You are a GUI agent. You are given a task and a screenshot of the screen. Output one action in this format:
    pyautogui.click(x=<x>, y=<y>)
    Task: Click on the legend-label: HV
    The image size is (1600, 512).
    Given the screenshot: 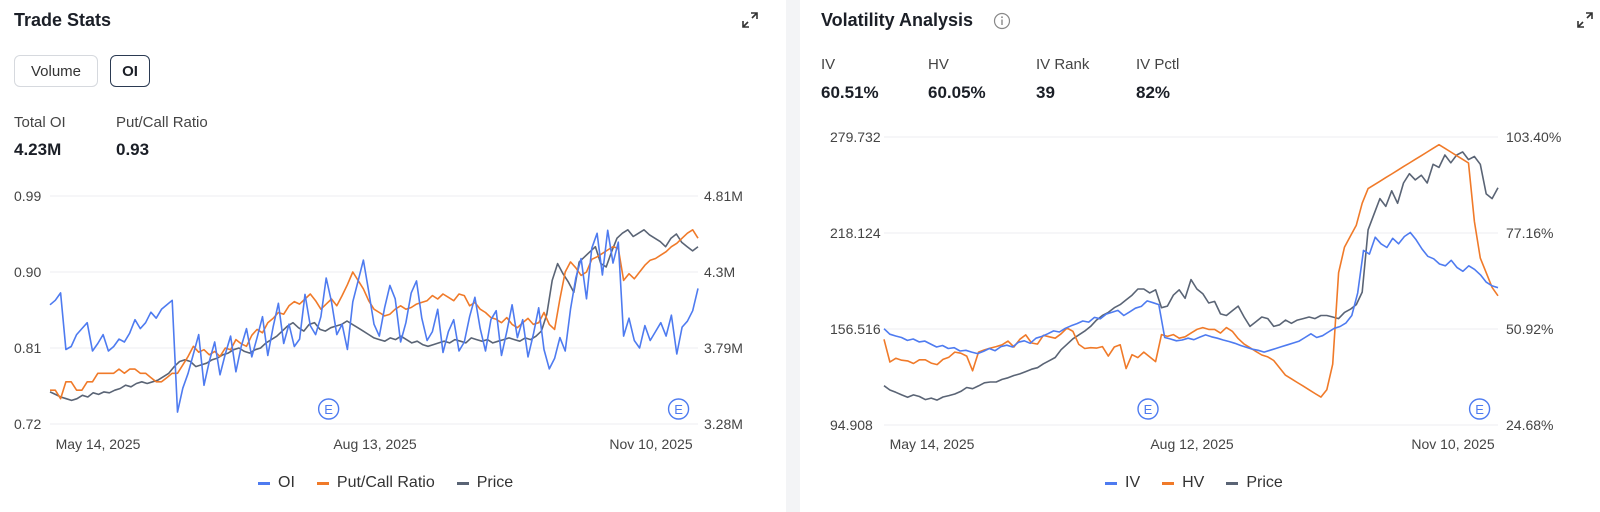 What is the action you would take?
    pyautogui.click(x=1193, y=482)
    